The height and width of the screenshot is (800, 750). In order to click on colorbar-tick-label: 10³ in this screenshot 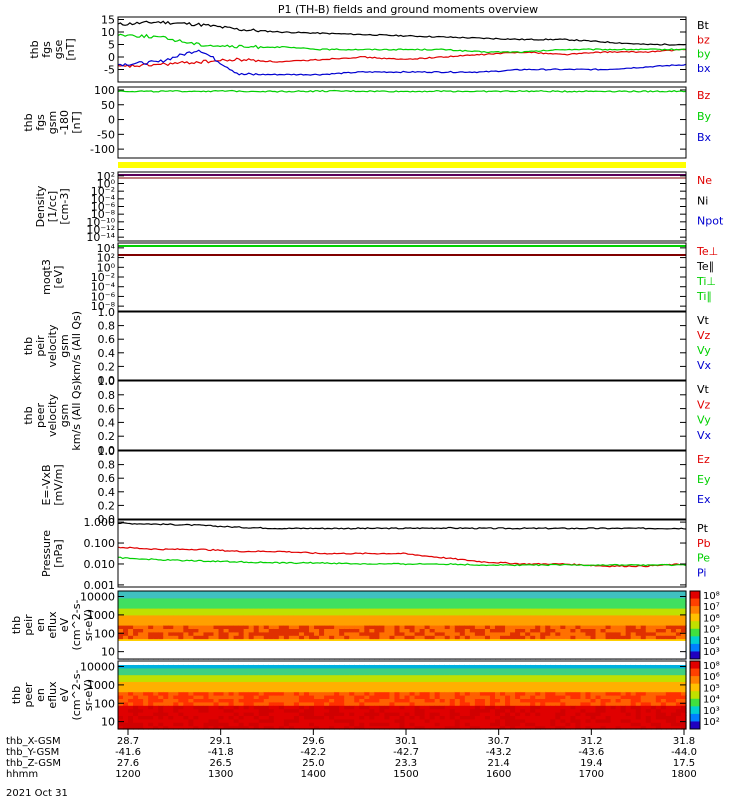, I will do `click(711, 711)`.